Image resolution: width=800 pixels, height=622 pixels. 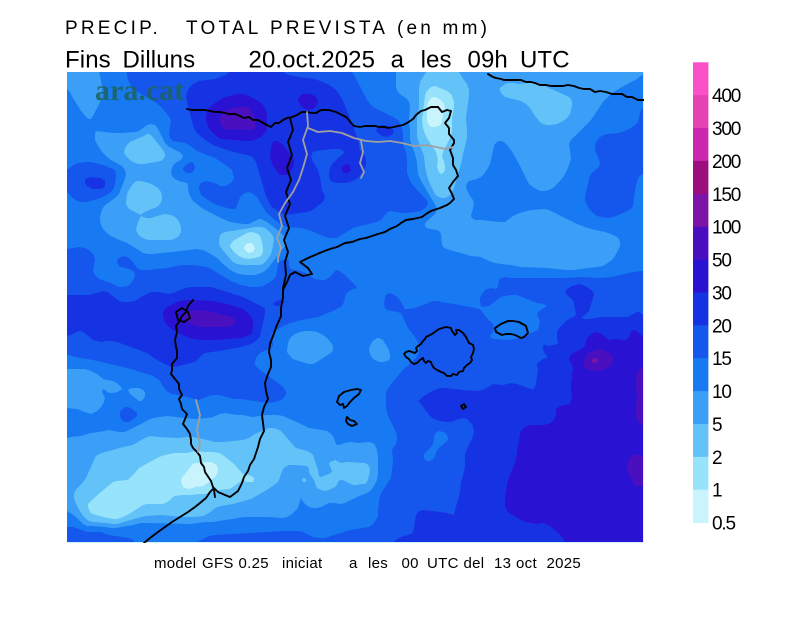 What do you see at coordinates (223, 28) in the screenshot?
I see `svg-text: TOTAL` at bounding box center [223, 28].